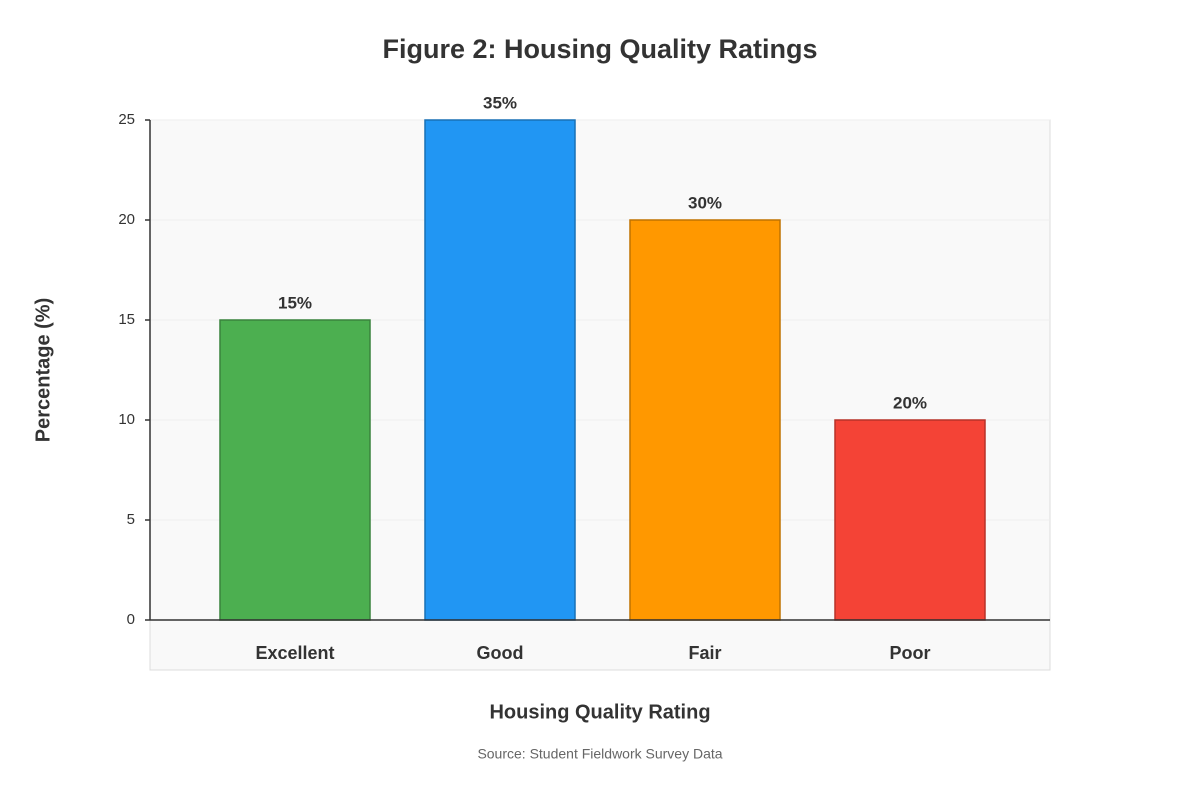 The width and height of the screenshot is (1200, 800). I want to click on x-tick-label: Poor, so click(909, 653).